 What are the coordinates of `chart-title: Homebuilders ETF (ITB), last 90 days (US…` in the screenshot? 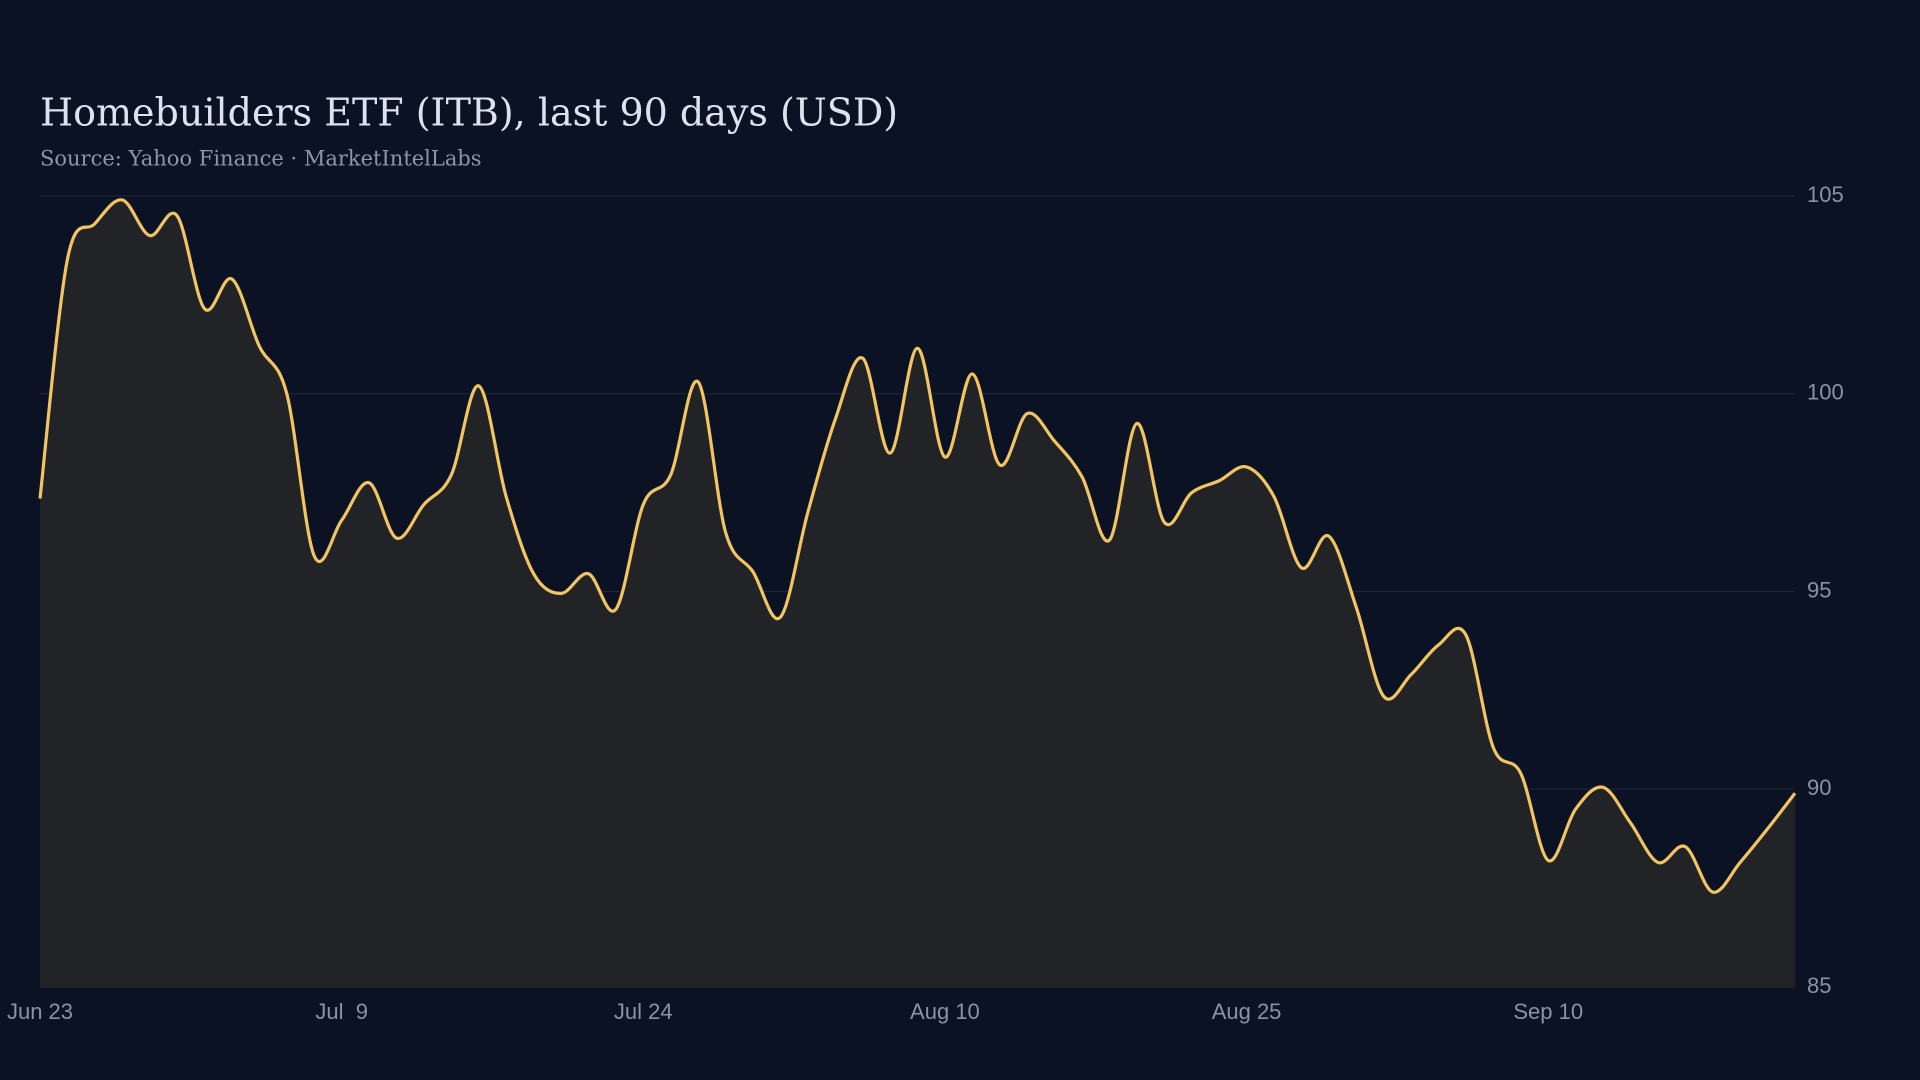 It's located at (469, 113).